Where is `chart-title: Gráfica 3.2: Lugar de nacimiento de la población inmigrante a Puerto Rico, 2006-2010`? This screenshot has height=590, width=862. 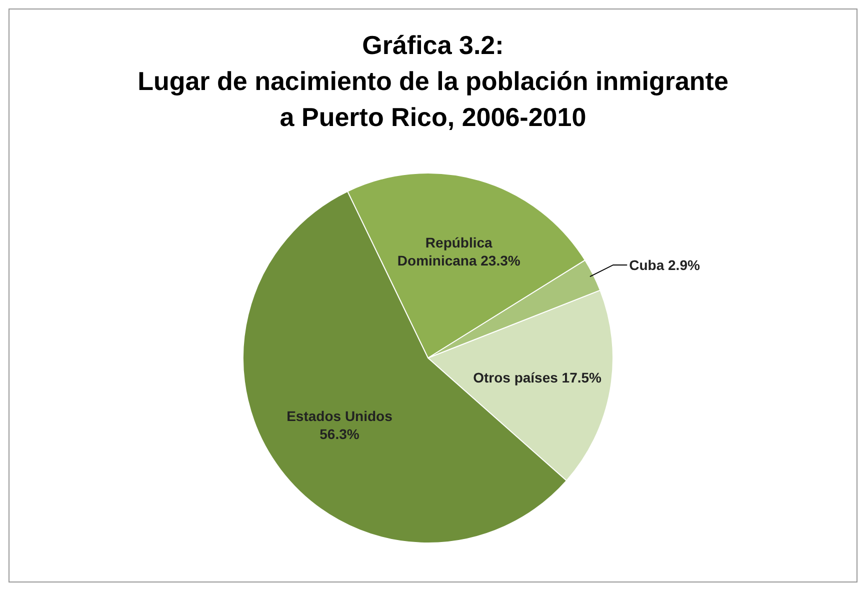 chart-title: Gráfica 3.2: Lugar de nacimiento de la población inmigrante a Puerto Rico, 2006-2010 is located at coordinates (433, 81).